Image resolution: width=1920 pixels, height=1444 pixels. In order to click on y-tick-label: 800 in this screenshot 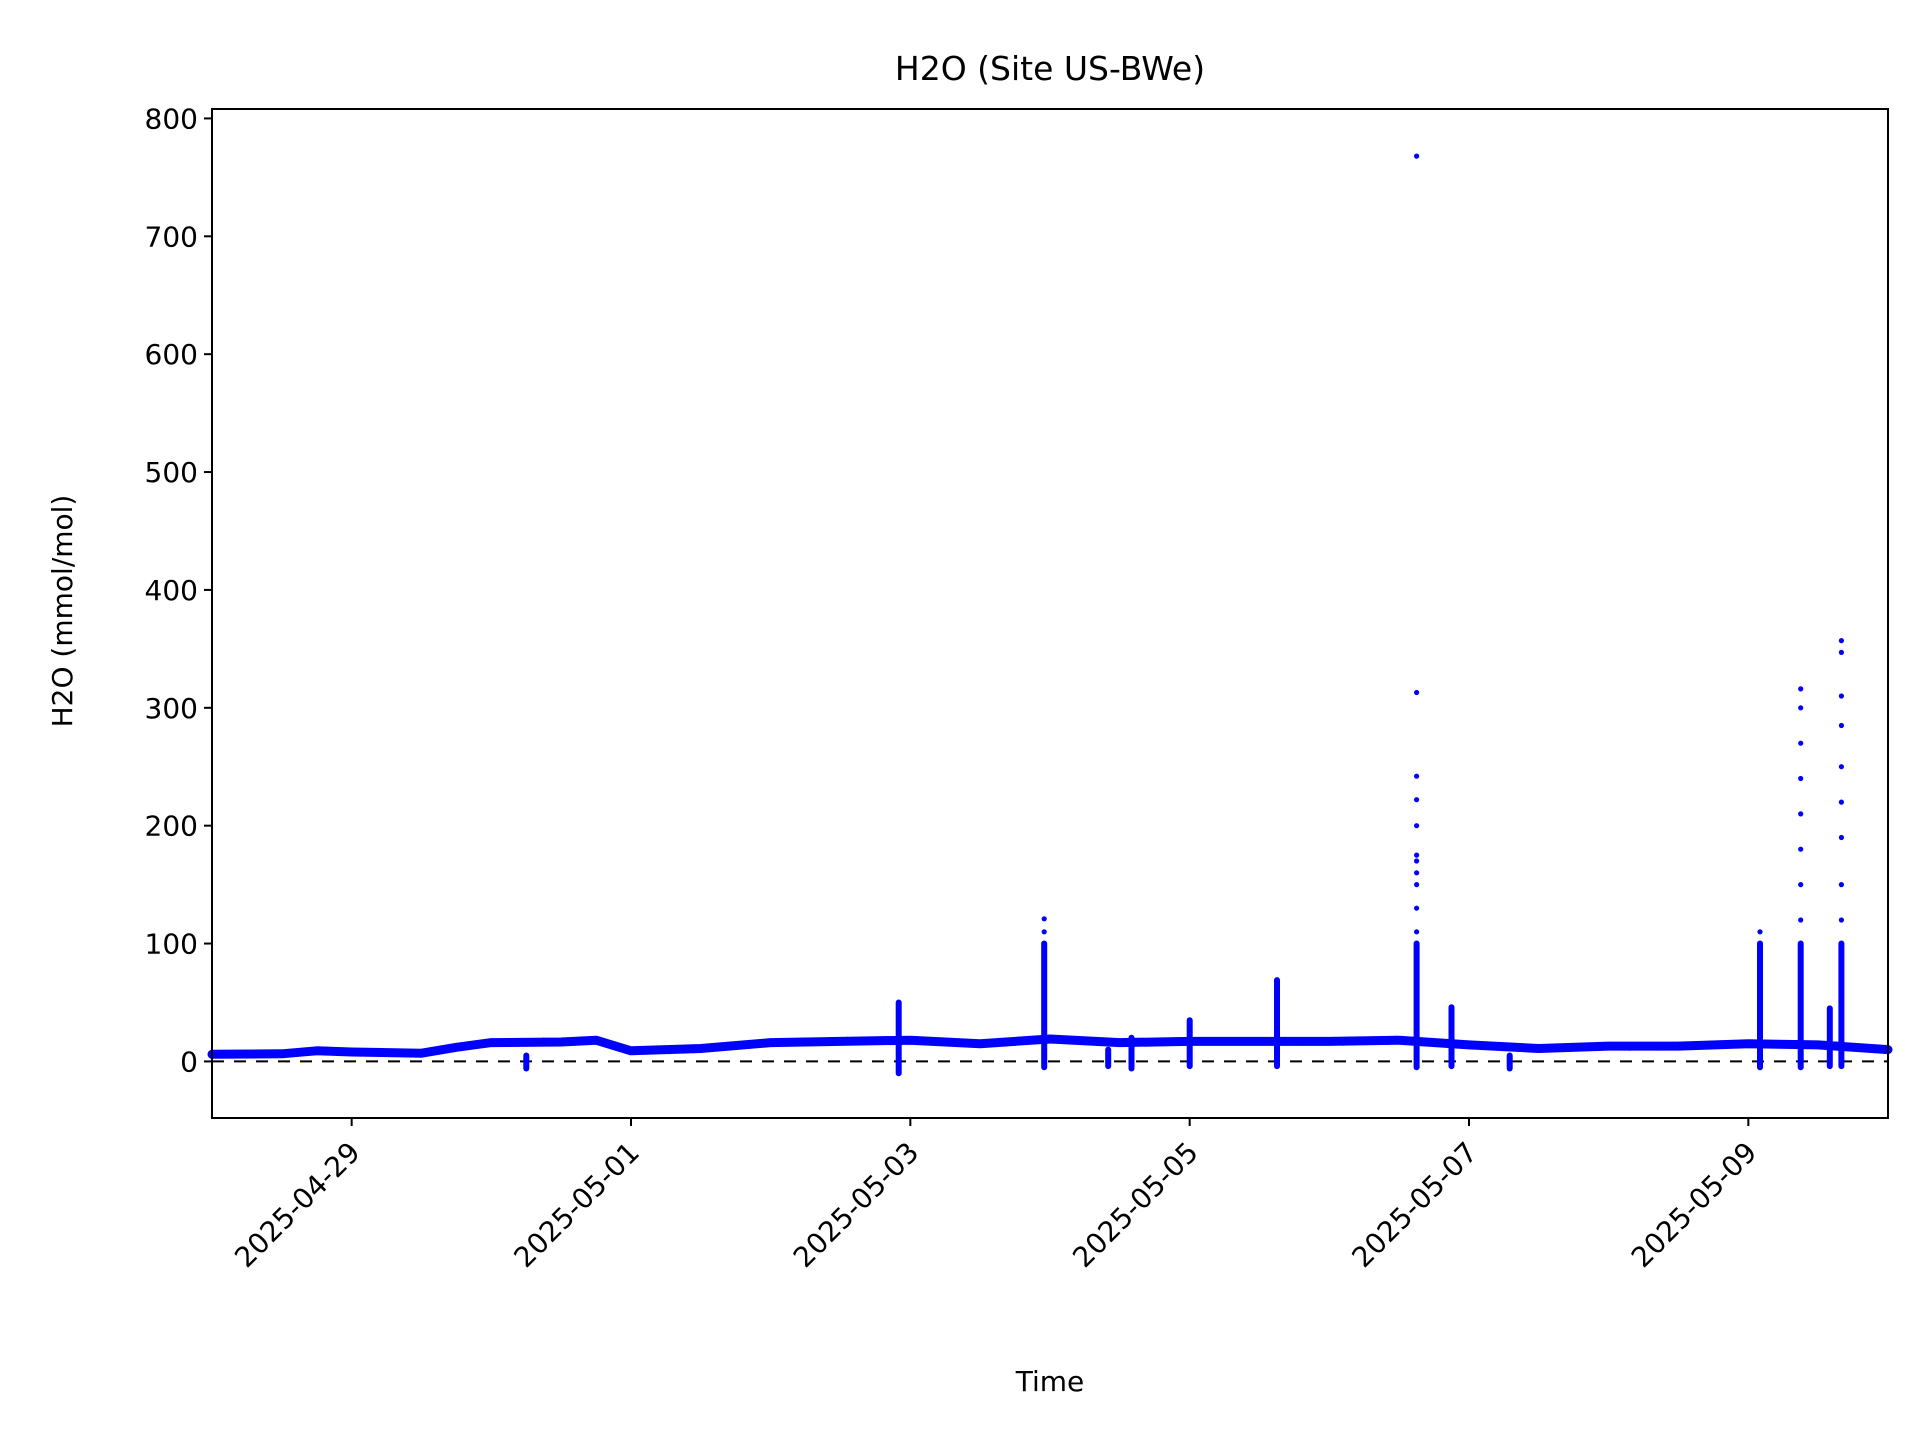, I will do `click(171, 118)`.